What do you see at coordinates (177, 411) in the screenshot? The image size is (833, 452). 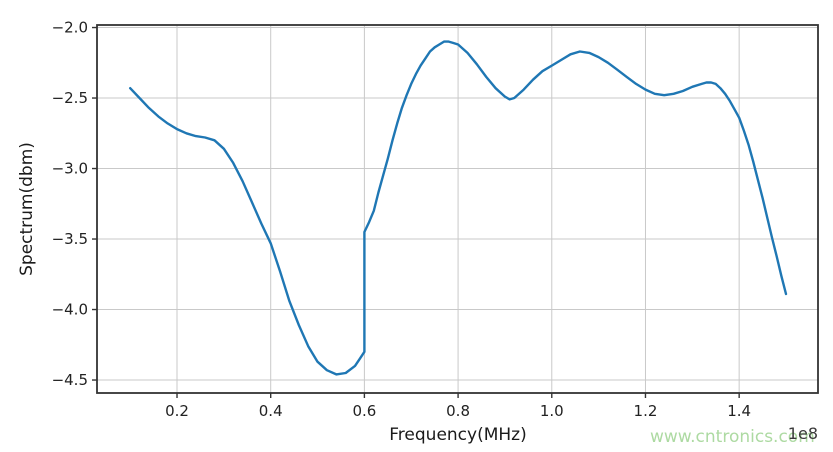 I see `x-tick-label: 0.2` at bounding box center [177, 411].